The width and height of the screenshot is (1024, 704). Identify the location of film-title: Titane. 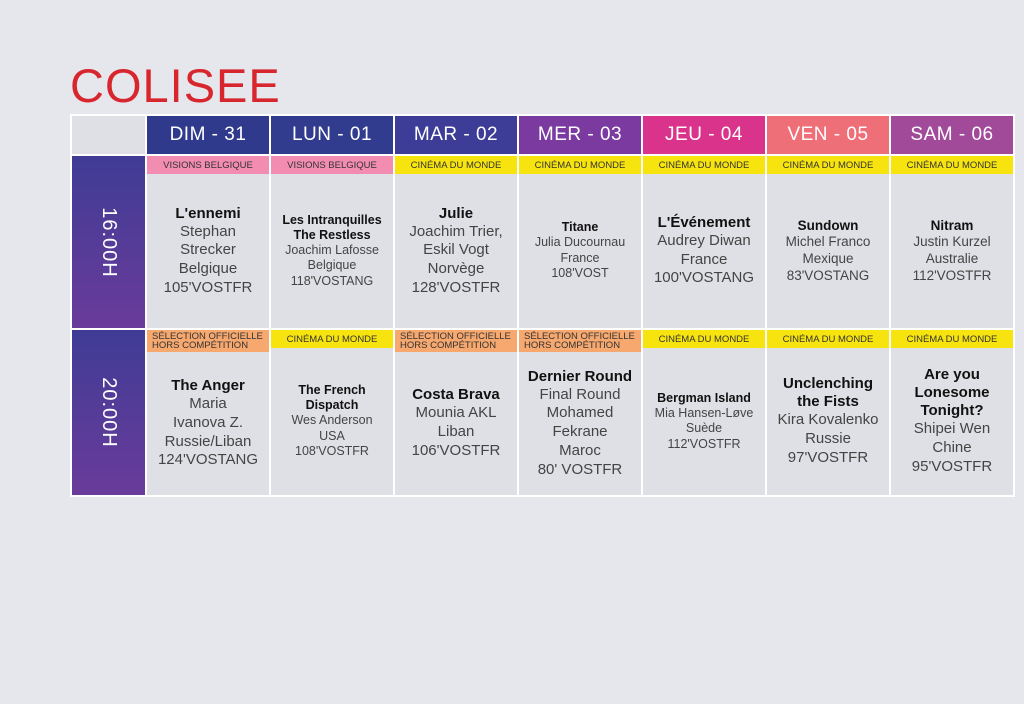
(580, 227).